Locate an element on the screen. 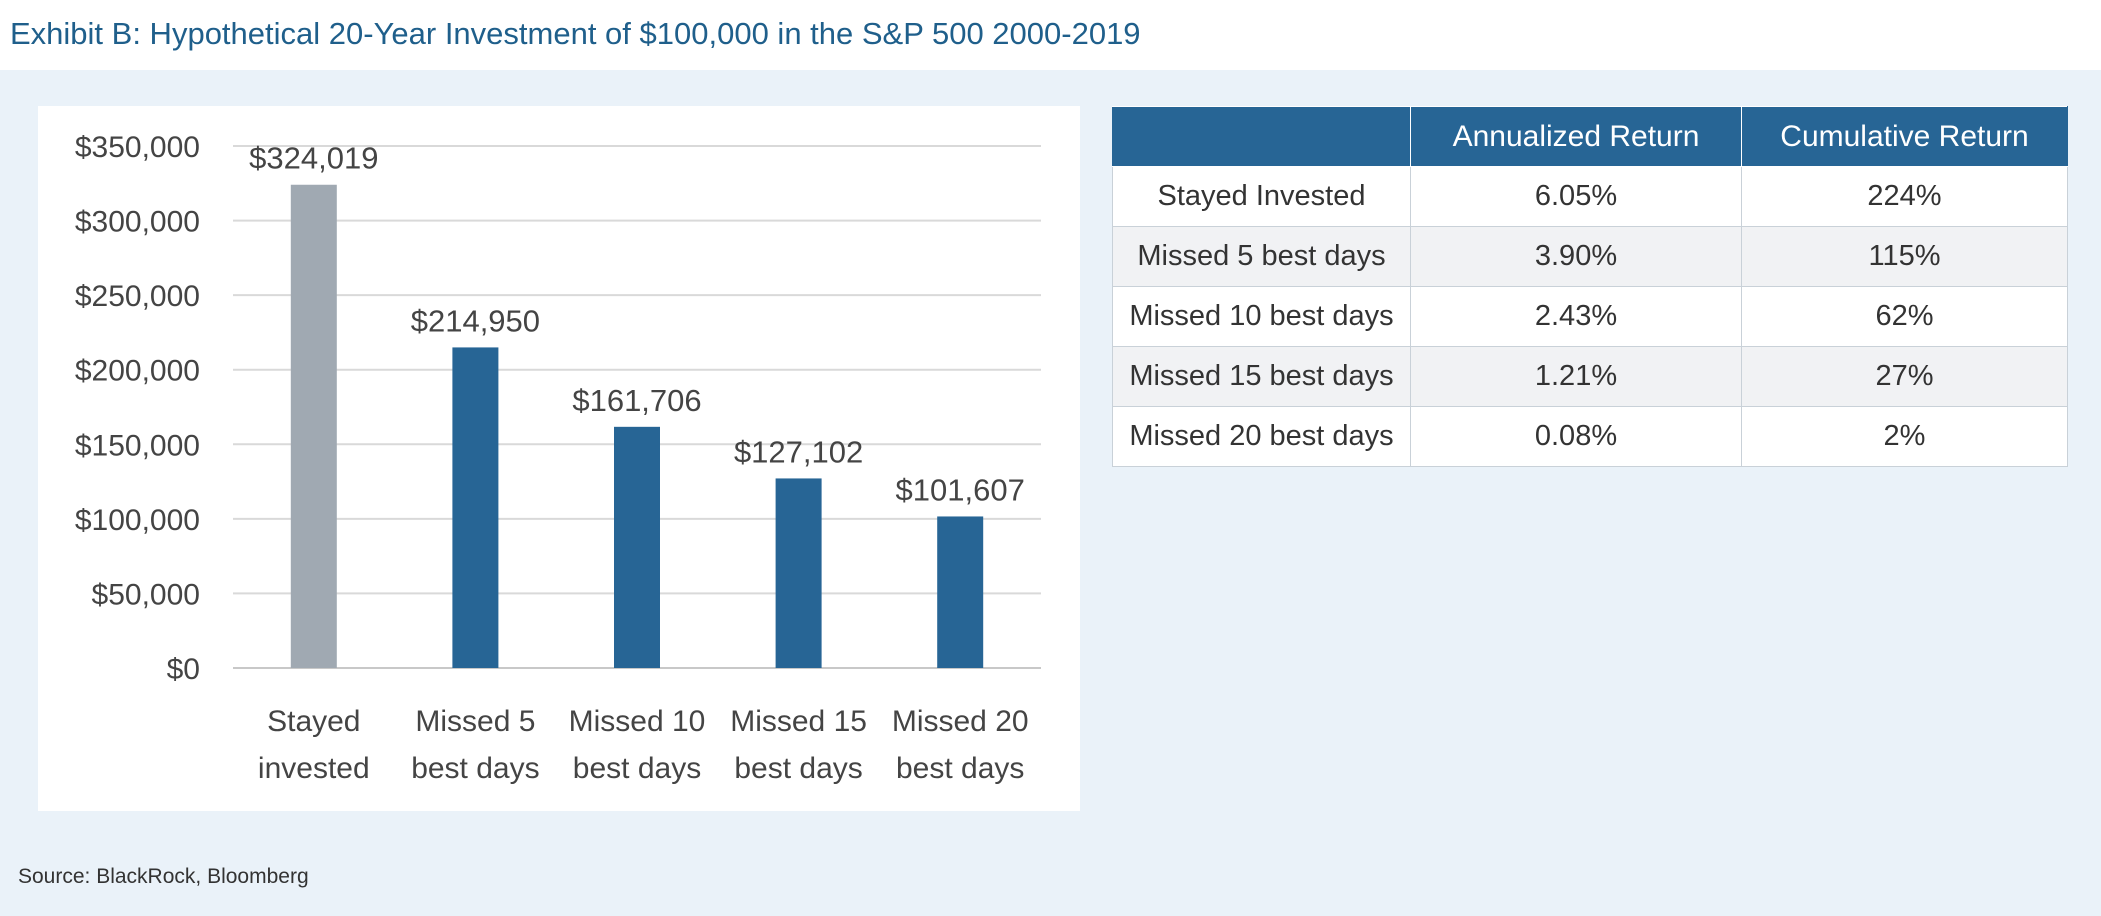 Image resolution: width=2101 pixels, height=916 pixels. data-label: $127,102 is located at coordinates (798, 451).